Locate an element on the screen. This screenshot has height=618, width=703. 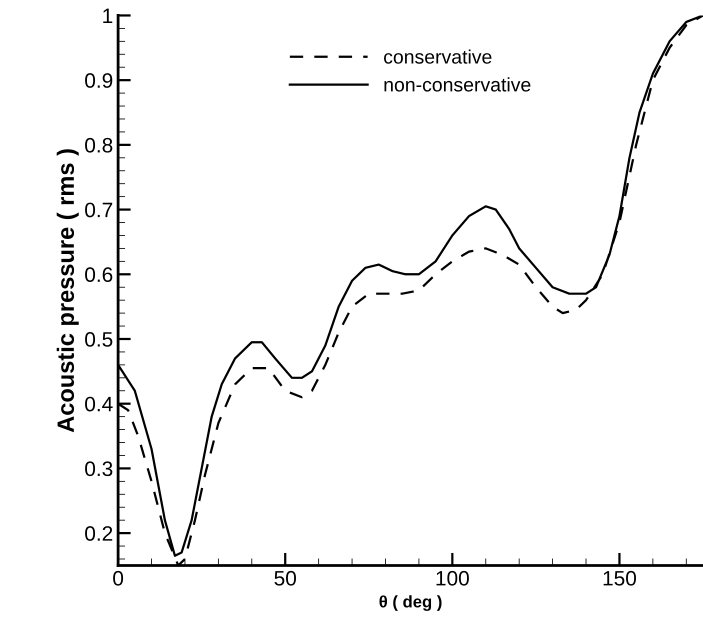
x-tick-label: 150 is located at coordinates (620, 578).